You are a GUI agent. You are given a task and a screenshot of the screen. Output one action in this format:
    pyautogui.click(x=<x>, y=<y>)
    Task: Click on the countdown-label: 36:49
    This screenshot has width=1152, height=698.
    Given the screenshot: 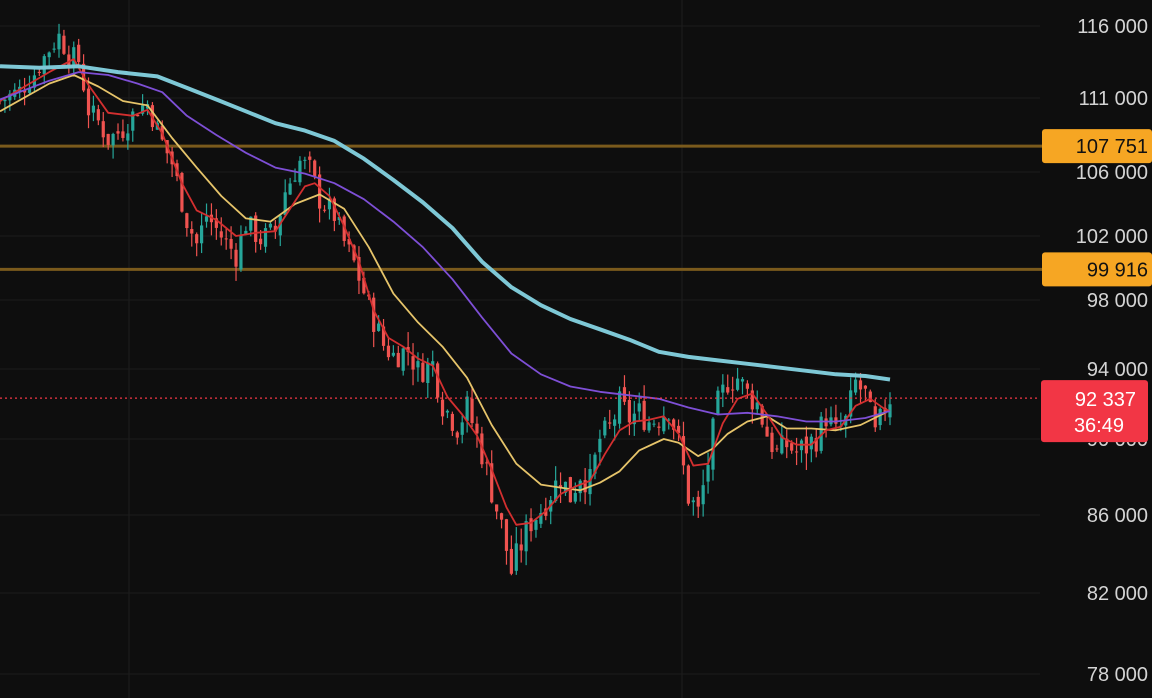 What is the action you would take?
    pyautogui.click(x=1099, y=426)
    